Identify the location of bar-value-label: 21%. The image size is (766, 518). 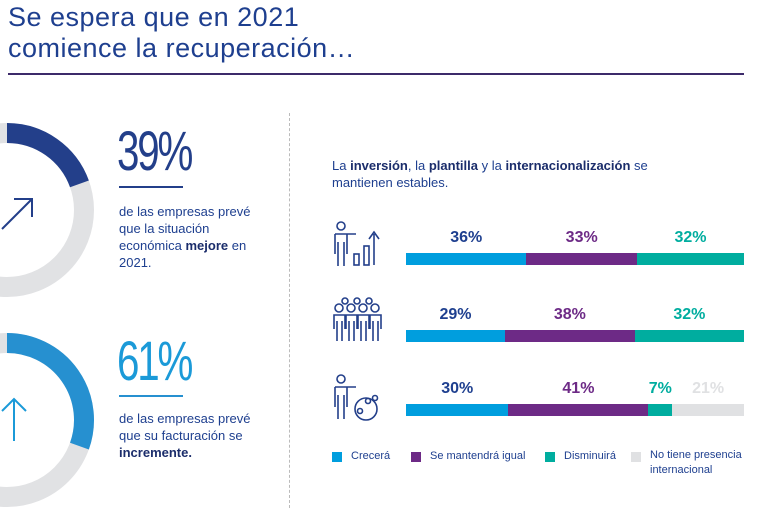
(708, 388).